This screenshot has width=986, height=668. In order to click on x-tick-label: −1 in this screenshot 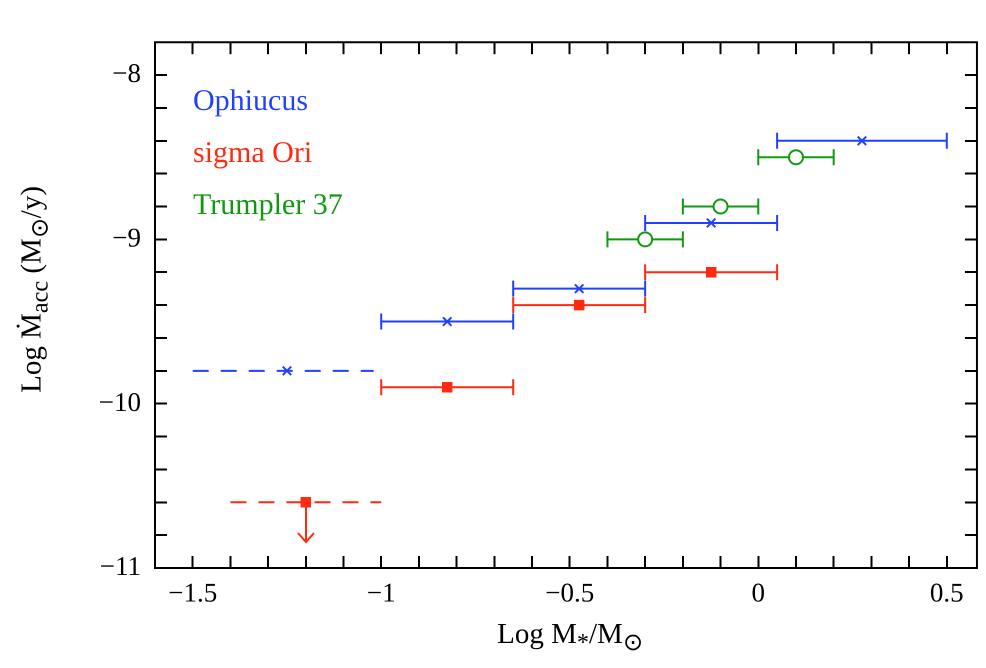, I will do `click(381, 592)`.